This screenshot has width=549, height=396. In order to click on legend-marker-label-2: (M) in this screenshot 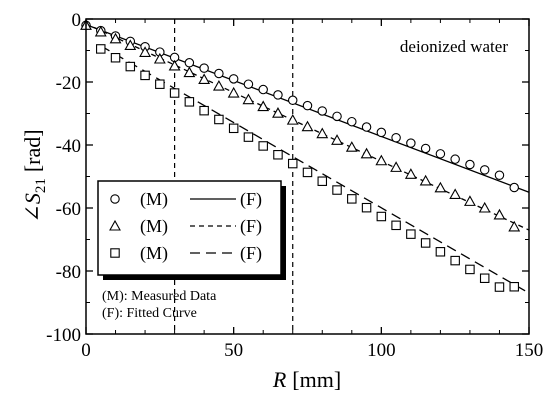, I will do `click(154, 253)`.